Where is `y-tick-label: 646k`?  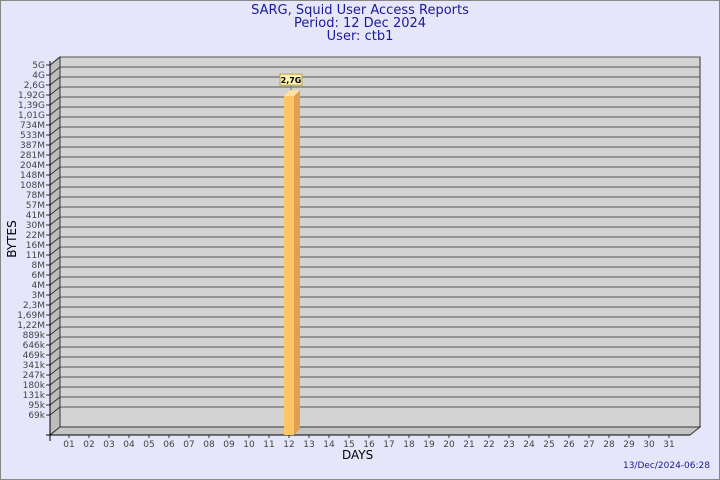 y-tick-label: 646k is located at coordinates (34, 346).